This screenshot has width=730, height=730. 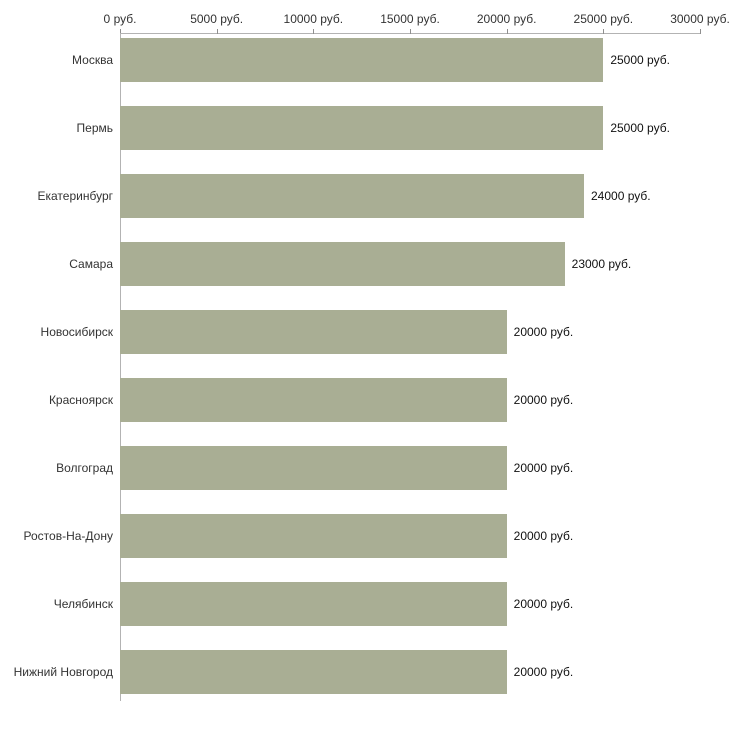 I want to click on category-label: Волгоград, so click(x=84, y=468).